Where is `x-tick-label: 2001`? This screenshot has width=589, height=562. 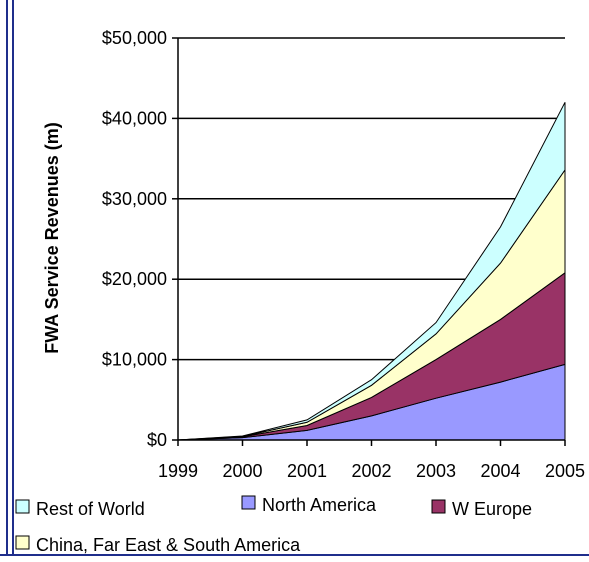 x-tick-label: 2001 is located at coordinates (307, 471).